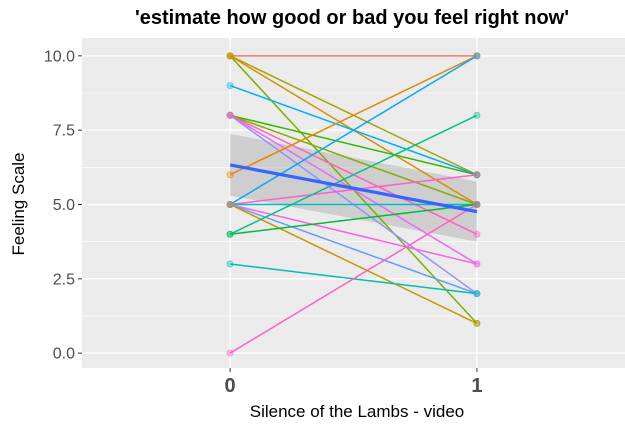  I want to click on y-axis-title: Feeling Scale, so click(18, 203).